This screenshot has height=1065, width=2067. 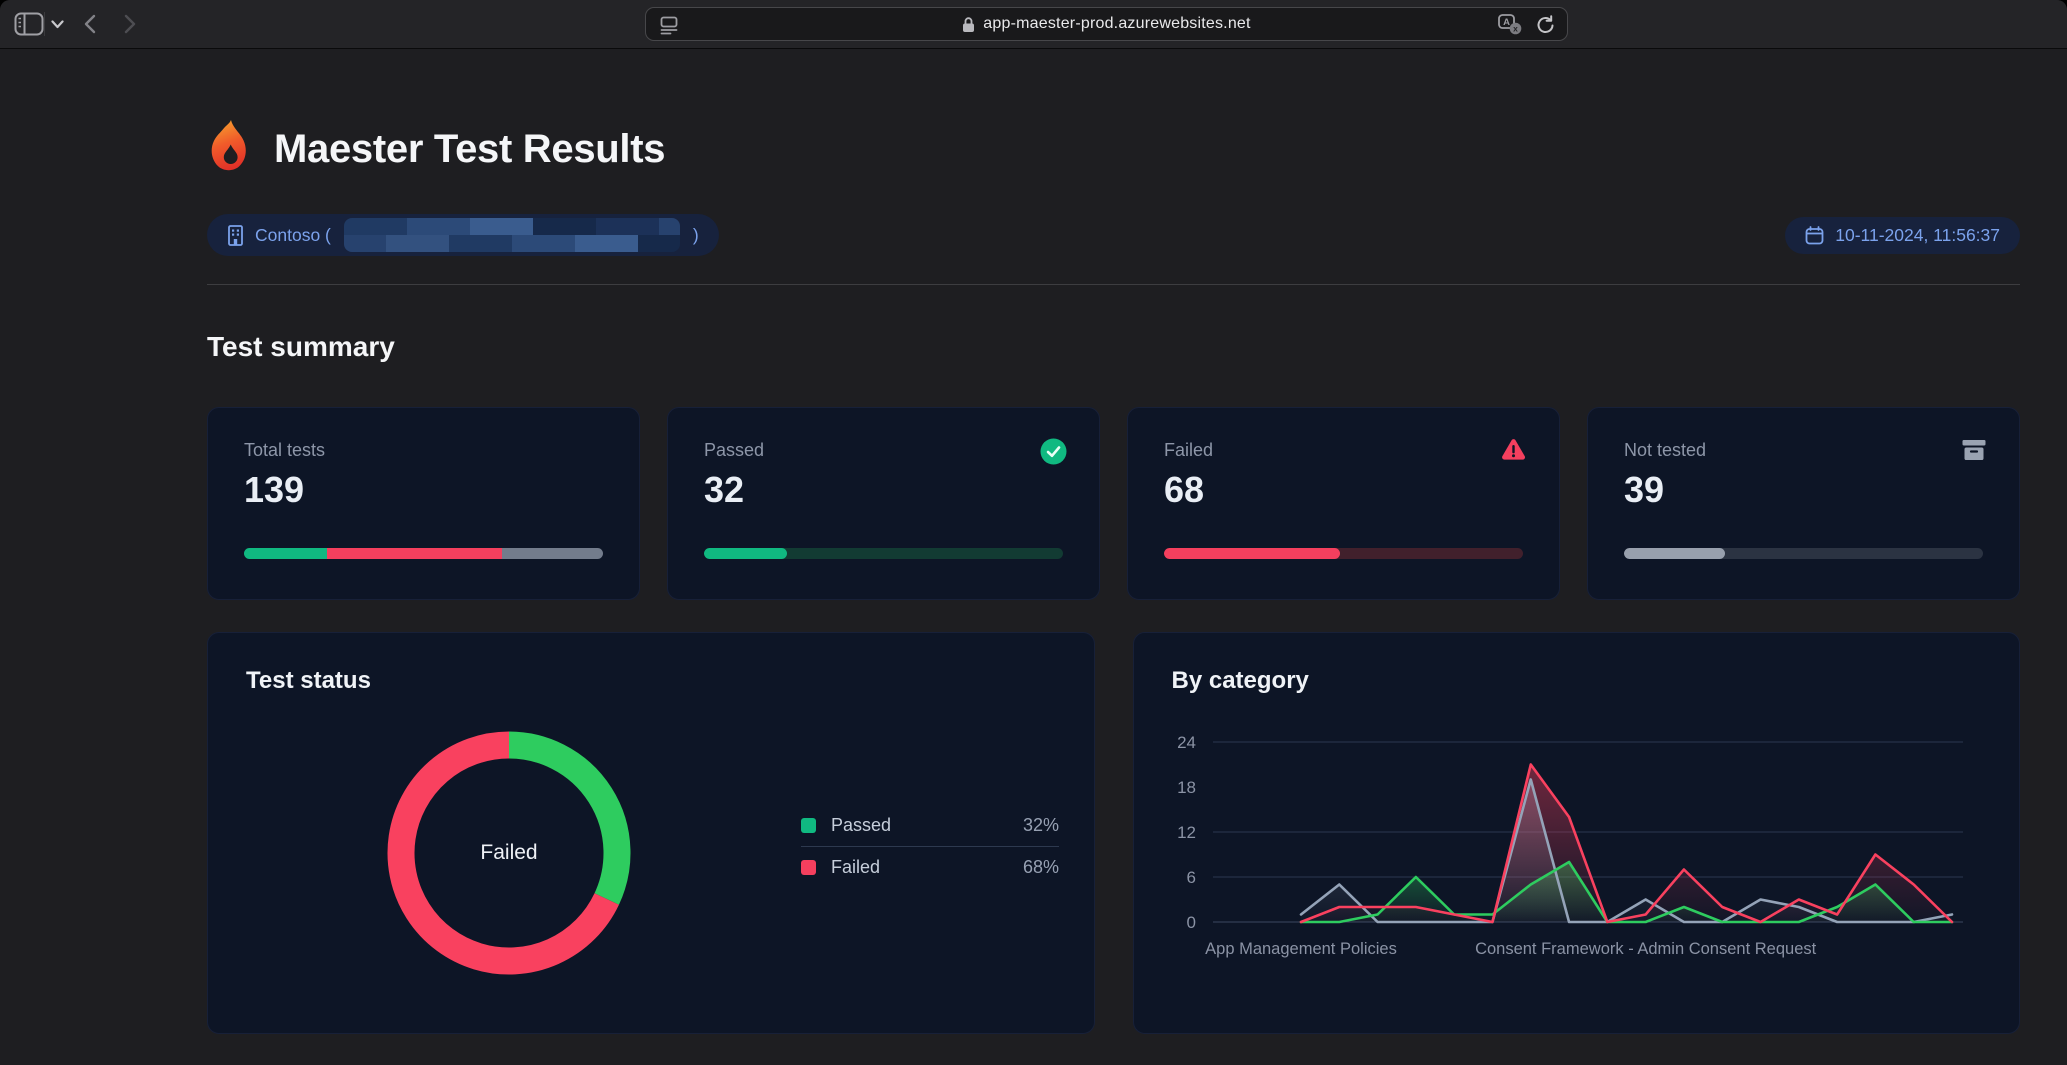 I want to click on section-heading-test-summary: Test summary, so click(x=301, y=346).